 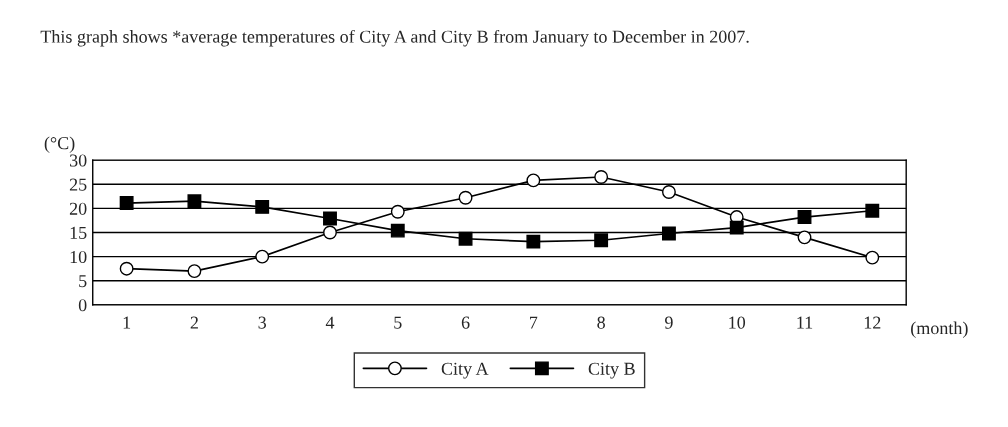 I want to click on y-tick-label: 20, so click(x=78, y=208).